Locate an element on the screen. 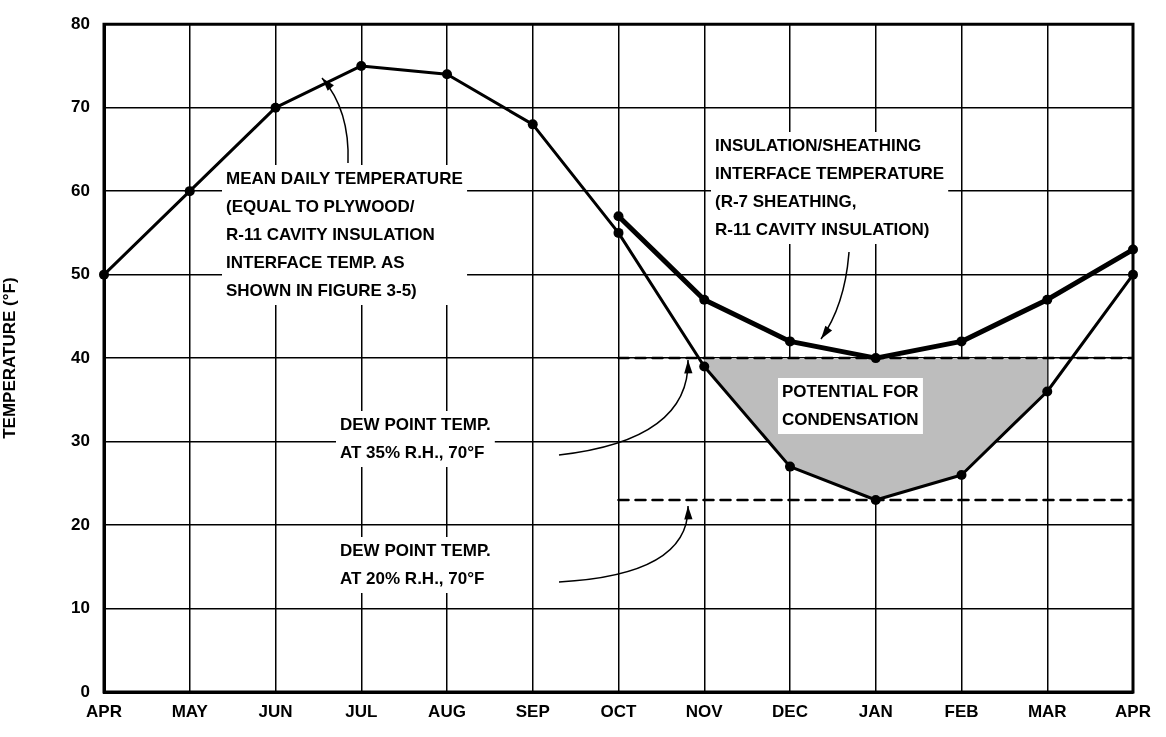 Image resolution: width=1166 pixels, height=737 pixels. x-tick-label: SEP is located at coordinates (532, 711).